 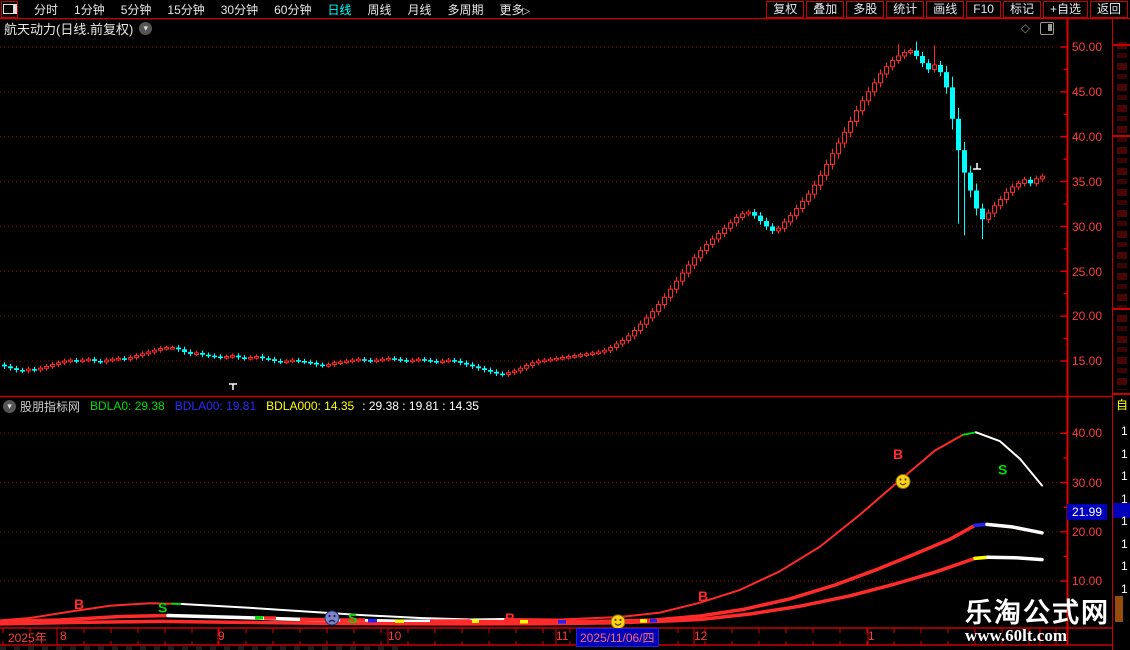 I want to click on price-axis-label: 30.00, so click(x=1087, y=227).